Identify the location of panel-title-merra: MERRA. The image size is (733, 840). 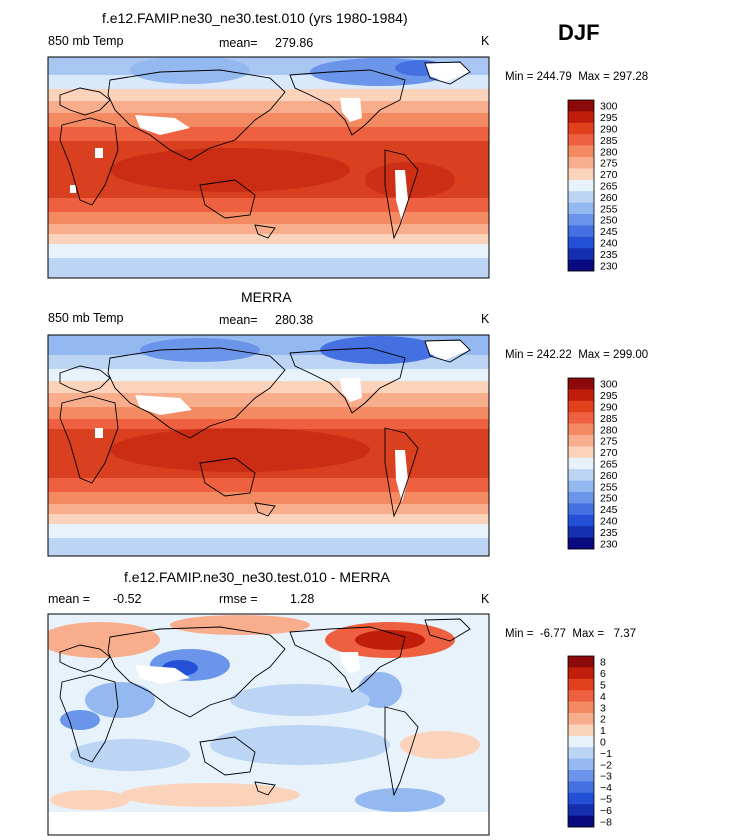
(266, 297).